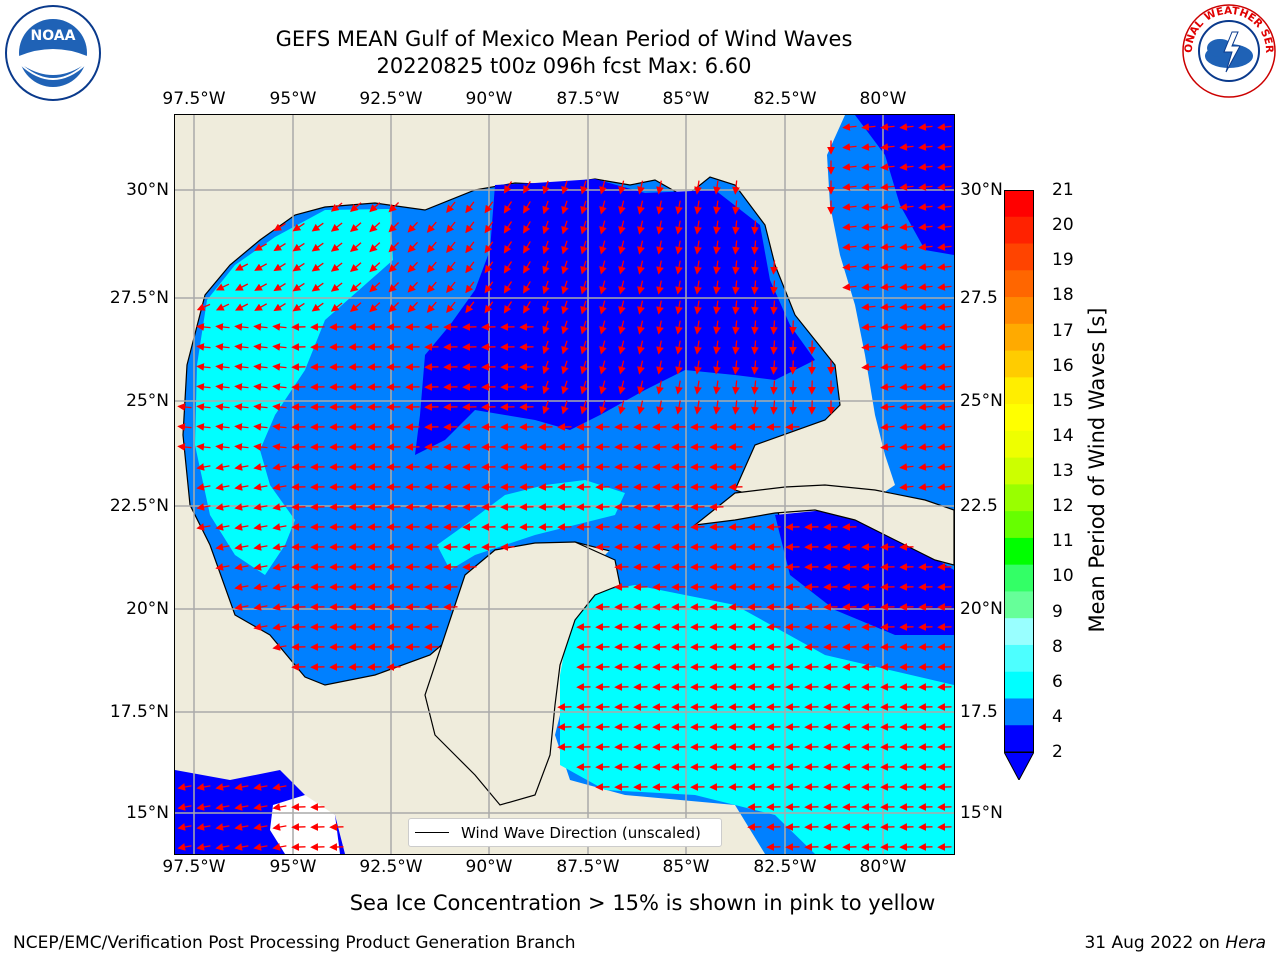  What do you see at coordinates (785, 867) in the screenshot?
I see `lon-tick-label: 82.5°W` at bounding box center [785, 867].